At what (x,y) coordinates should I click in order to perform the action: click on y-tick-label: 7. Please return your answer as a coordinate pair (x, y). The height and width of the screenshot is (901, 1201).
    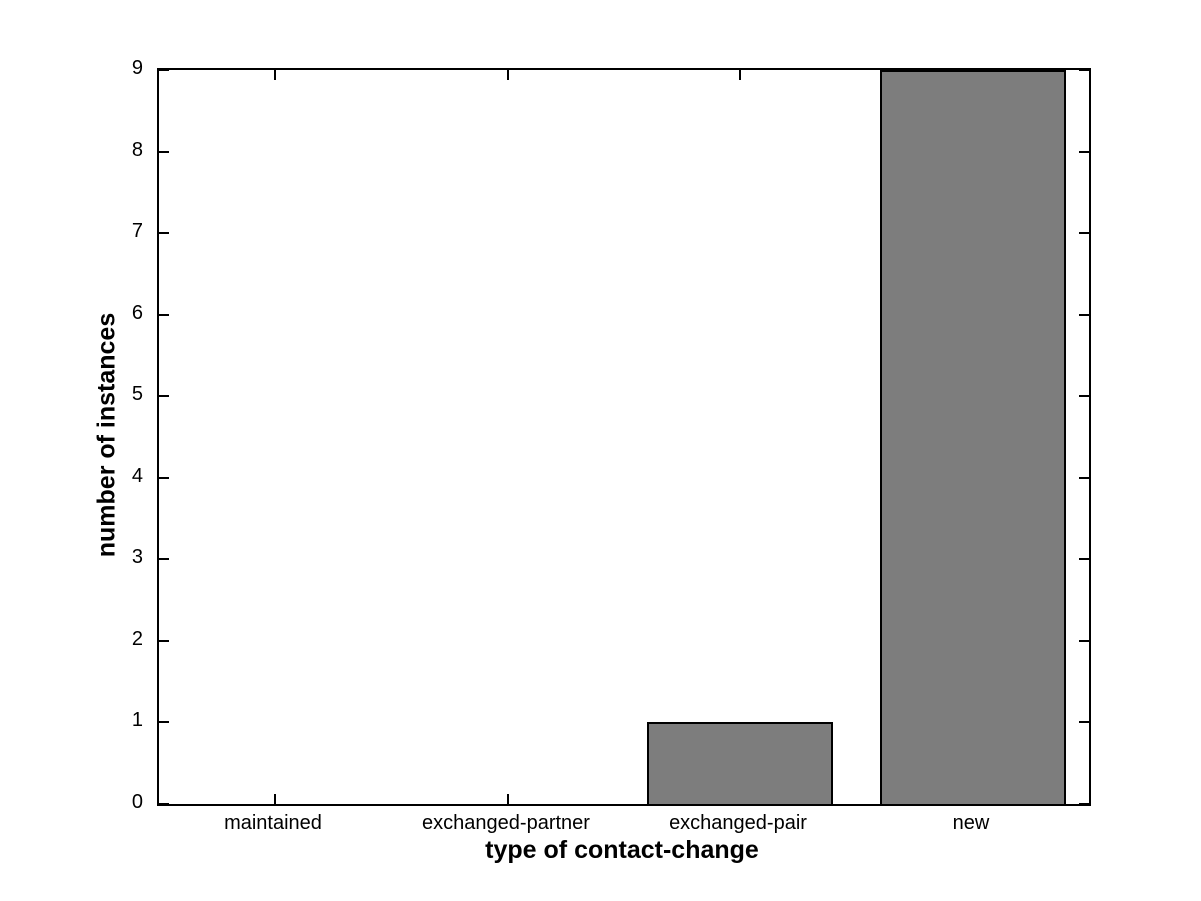
    Looking at the image, I should click on (137, 231).